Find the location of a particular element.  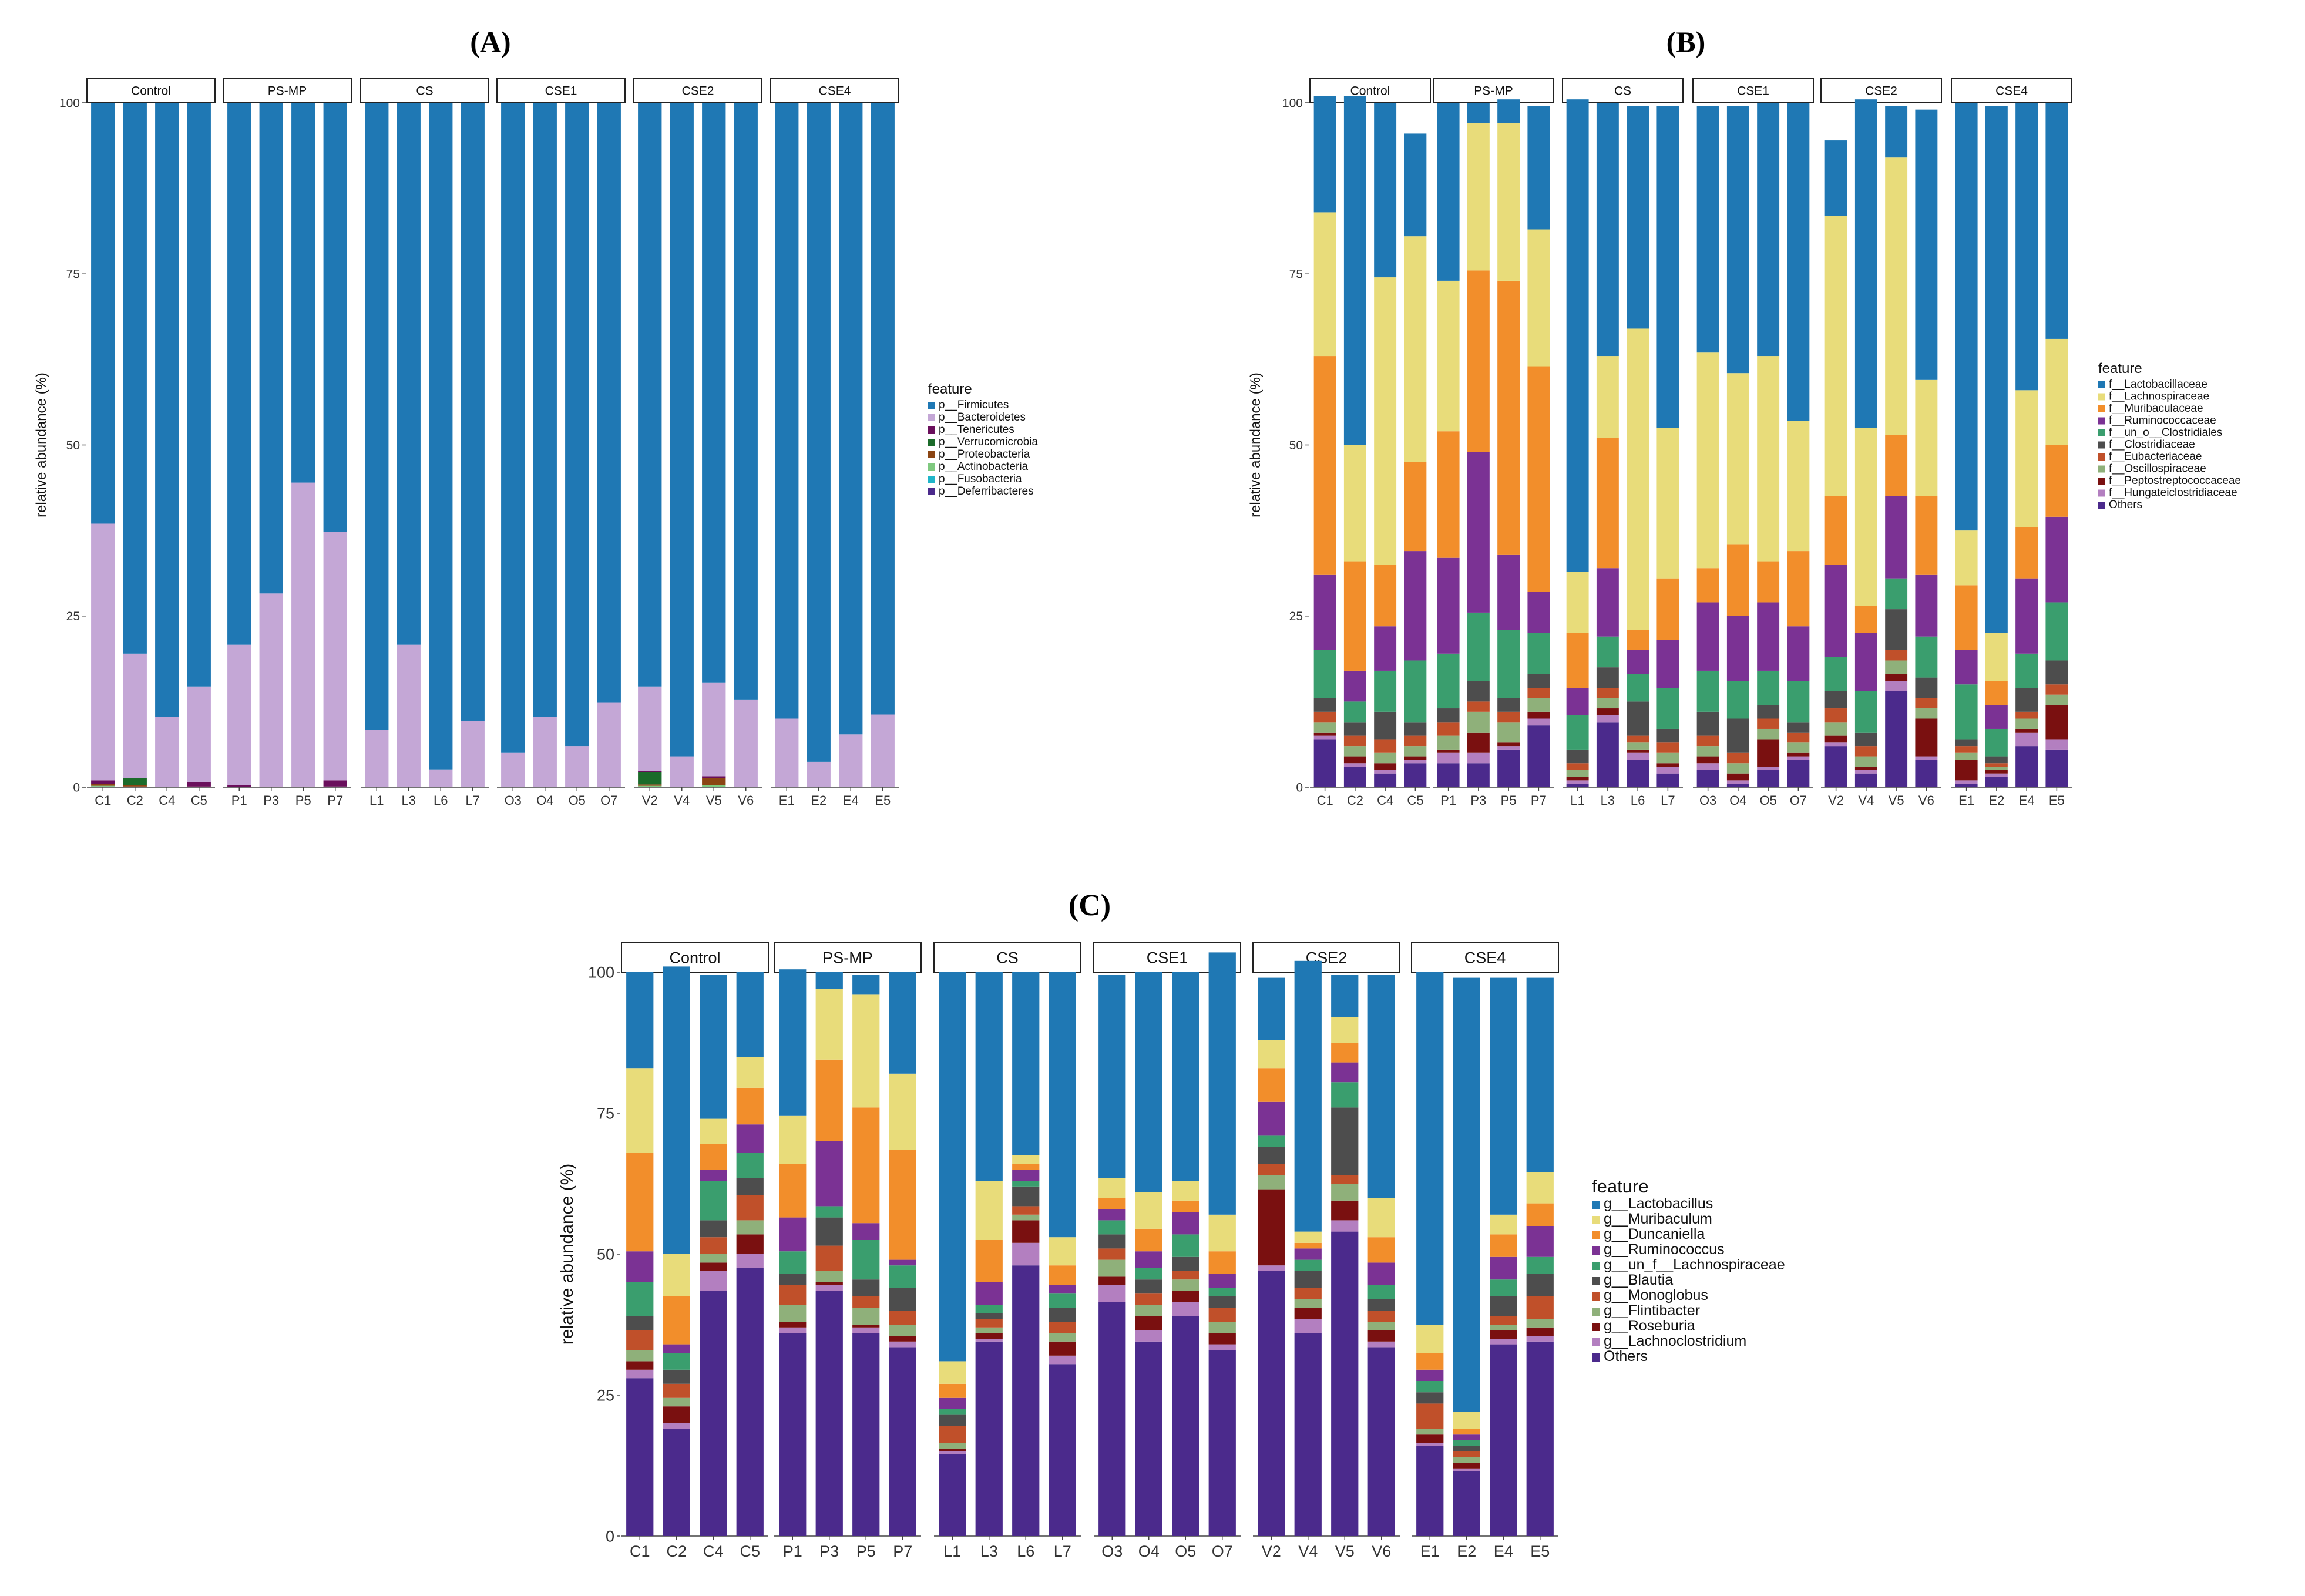

x-tick-label: V6 is located at coordinates (746, 800).